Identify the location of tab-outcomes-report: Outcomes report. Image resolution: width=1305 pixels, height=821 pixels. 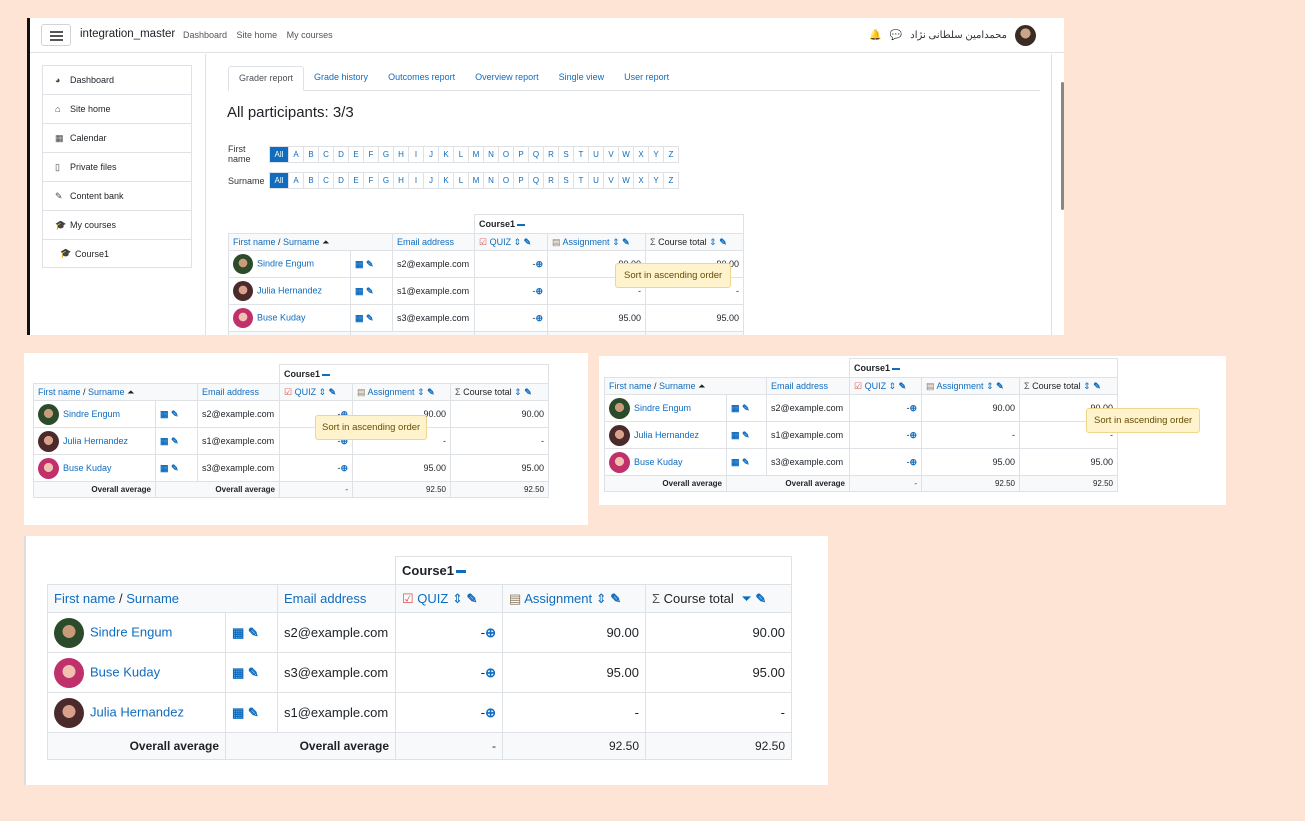
(422, 77).